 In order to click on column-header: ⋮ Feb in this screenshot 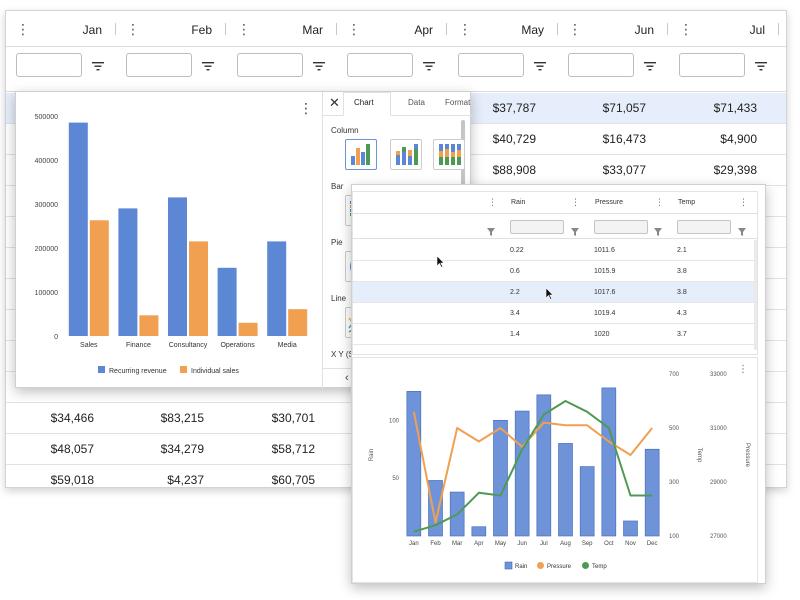, I will do `click(171, 29)`.